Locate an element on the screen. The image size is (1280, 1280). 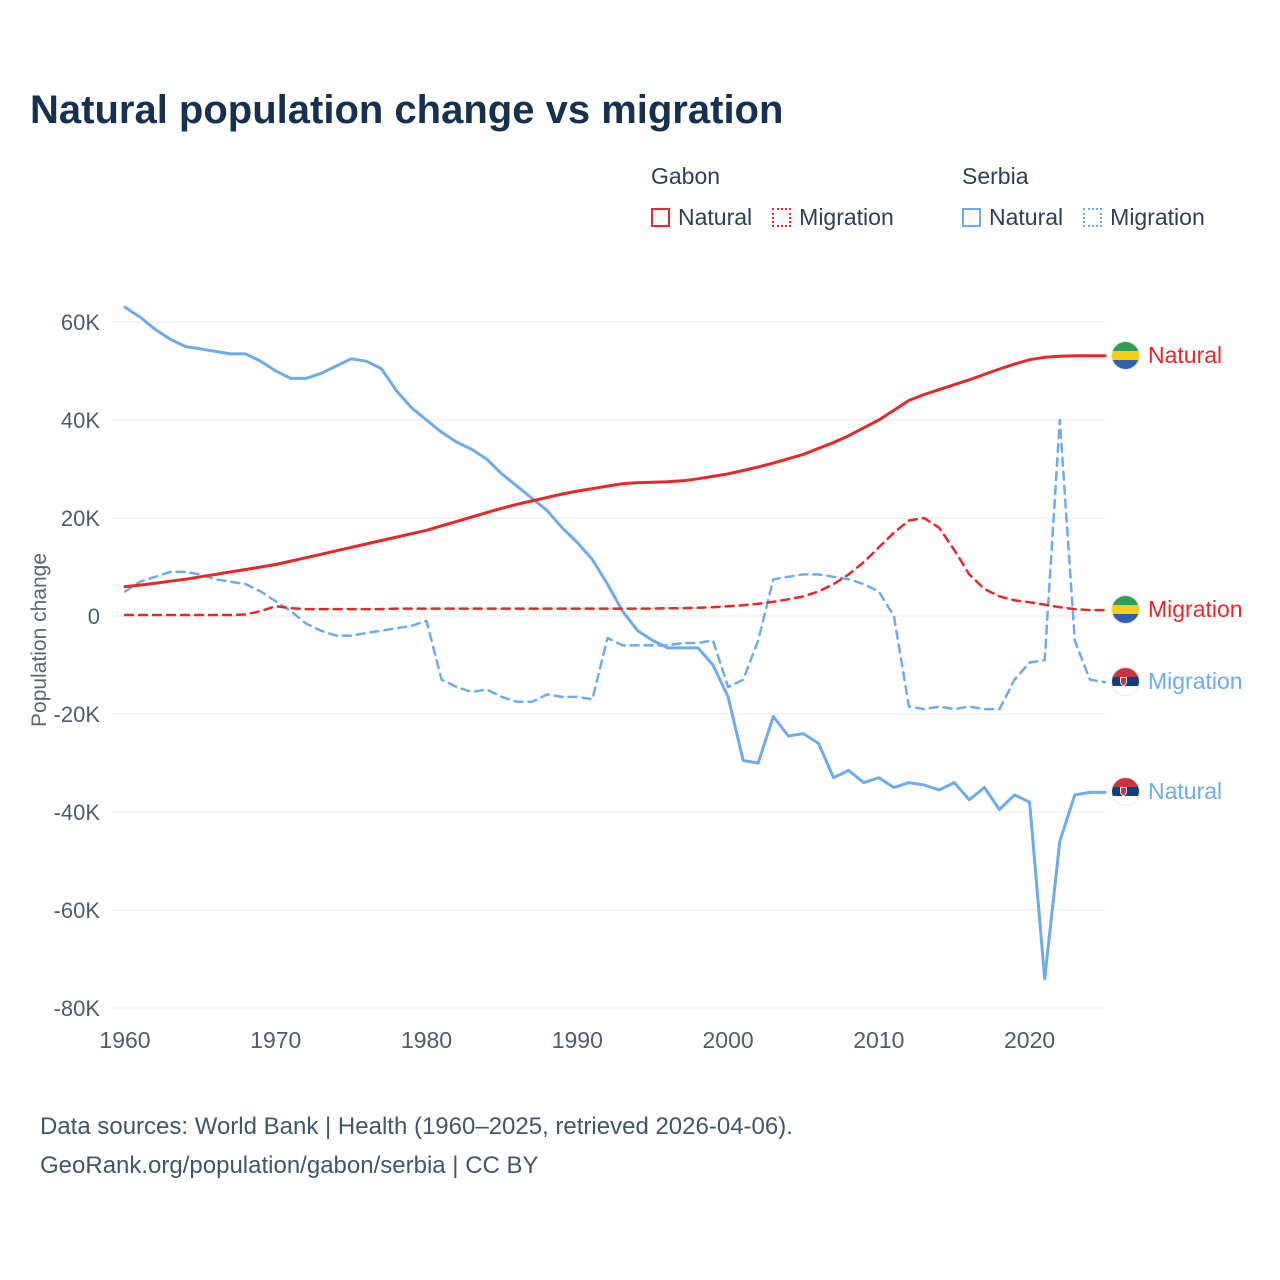
y-tick-label: -60K is located at coordinates (77, 910).